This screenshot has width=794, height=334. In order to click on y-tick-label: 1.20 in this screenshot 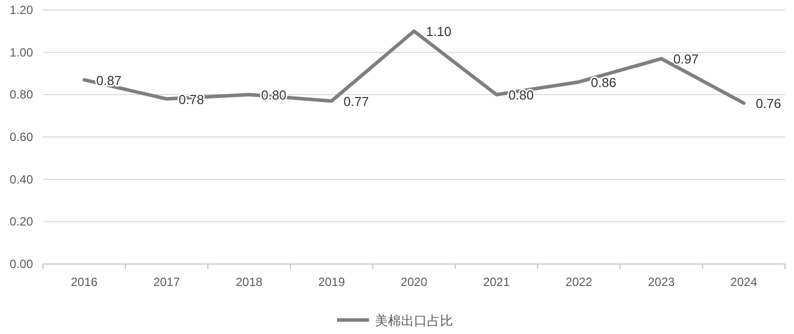, I will do `click(22, 10)`.